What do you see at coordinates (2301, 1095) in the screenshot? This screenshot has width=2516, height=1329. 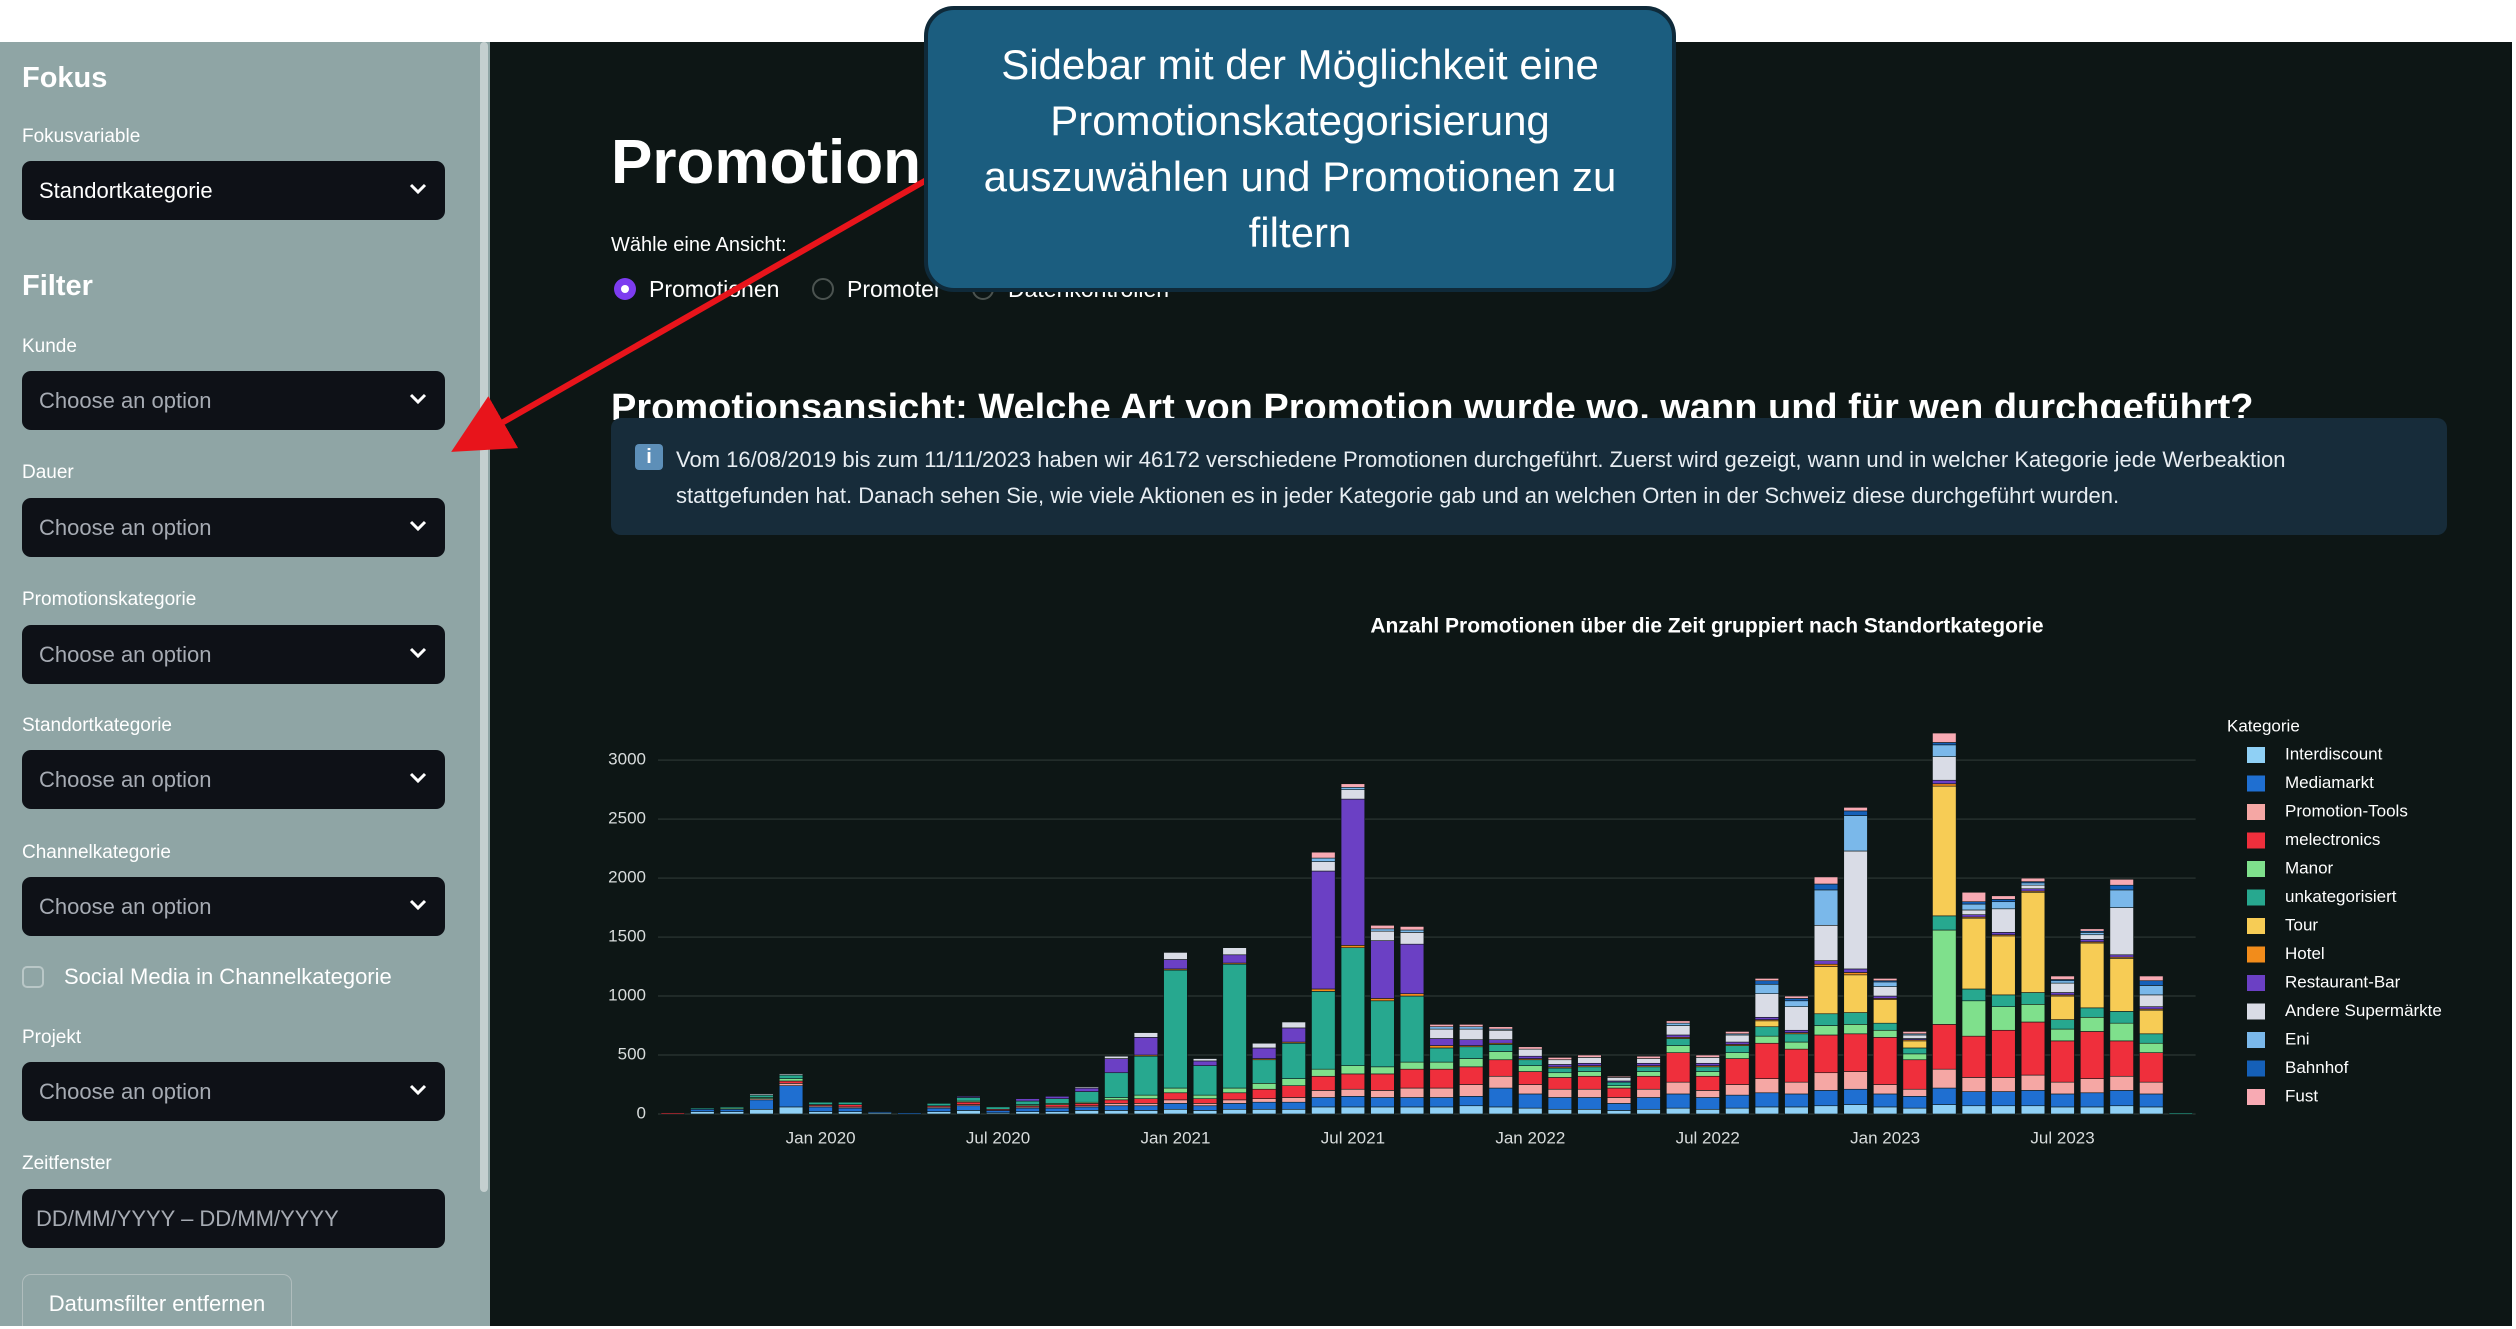 I see `legend-label: Fust` at bounding box center [2301, 1095].